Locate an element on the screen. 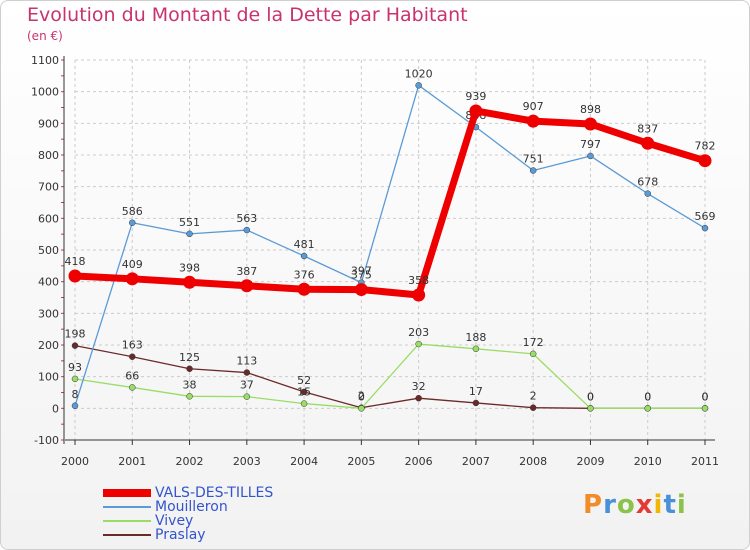  legend-label: Praslay is located at coordinates (180, 535).